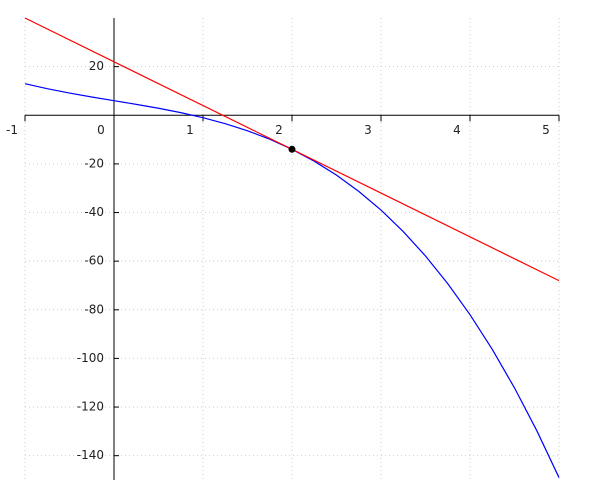 The height and width of the screenshot is (500, 600). I want to click on x-tick-label: 5, so click(546, 130).